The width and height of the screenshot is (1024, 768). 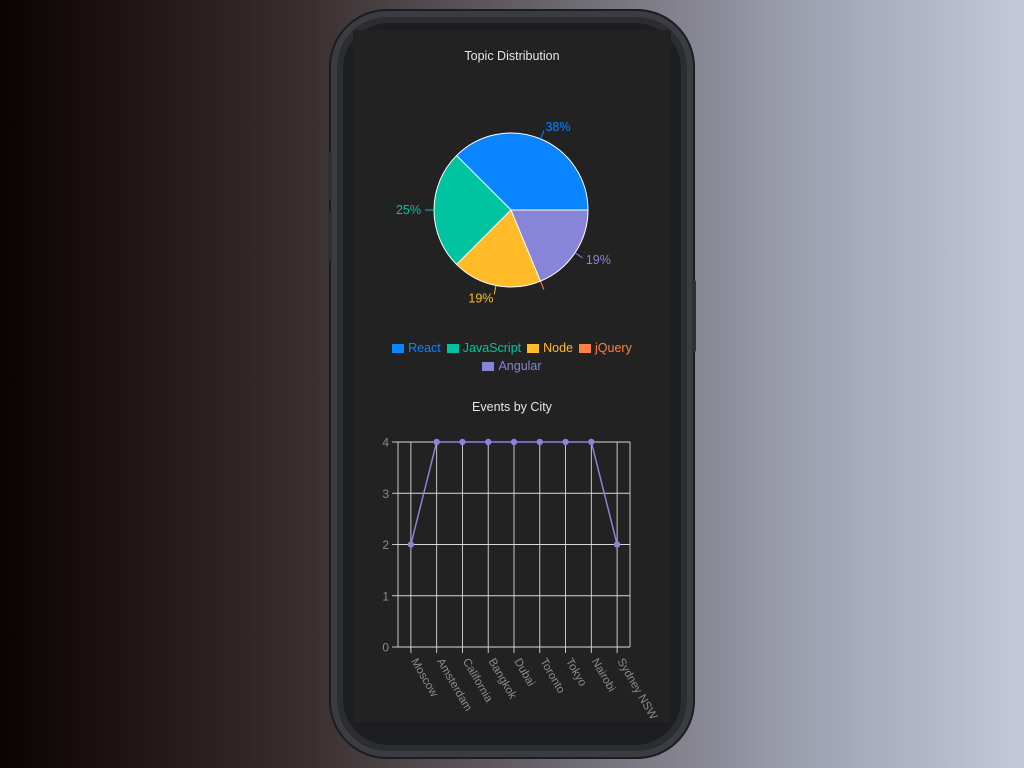 What do you see at coordinates (539, 442) in the screenshot?
I see `data-point-toronto` at bounding box center [539, 442].